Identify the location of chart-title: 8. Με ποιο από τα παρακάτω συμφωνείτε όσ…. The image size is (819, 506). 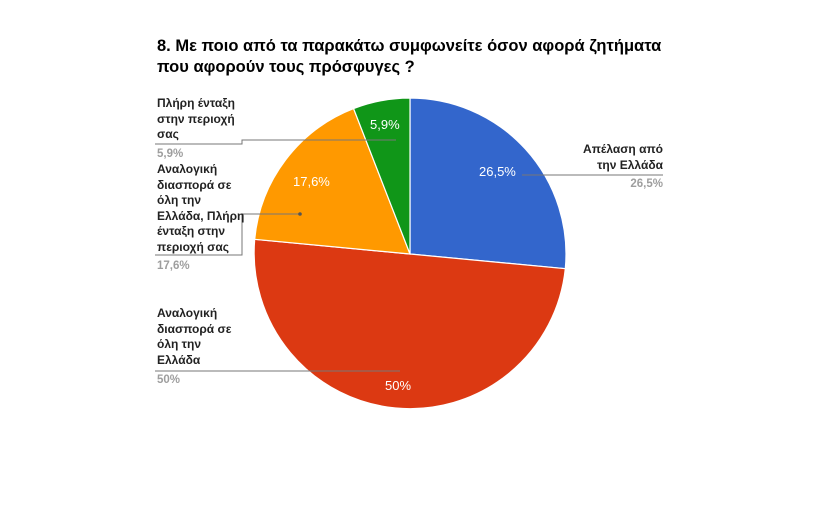
(417, 57).